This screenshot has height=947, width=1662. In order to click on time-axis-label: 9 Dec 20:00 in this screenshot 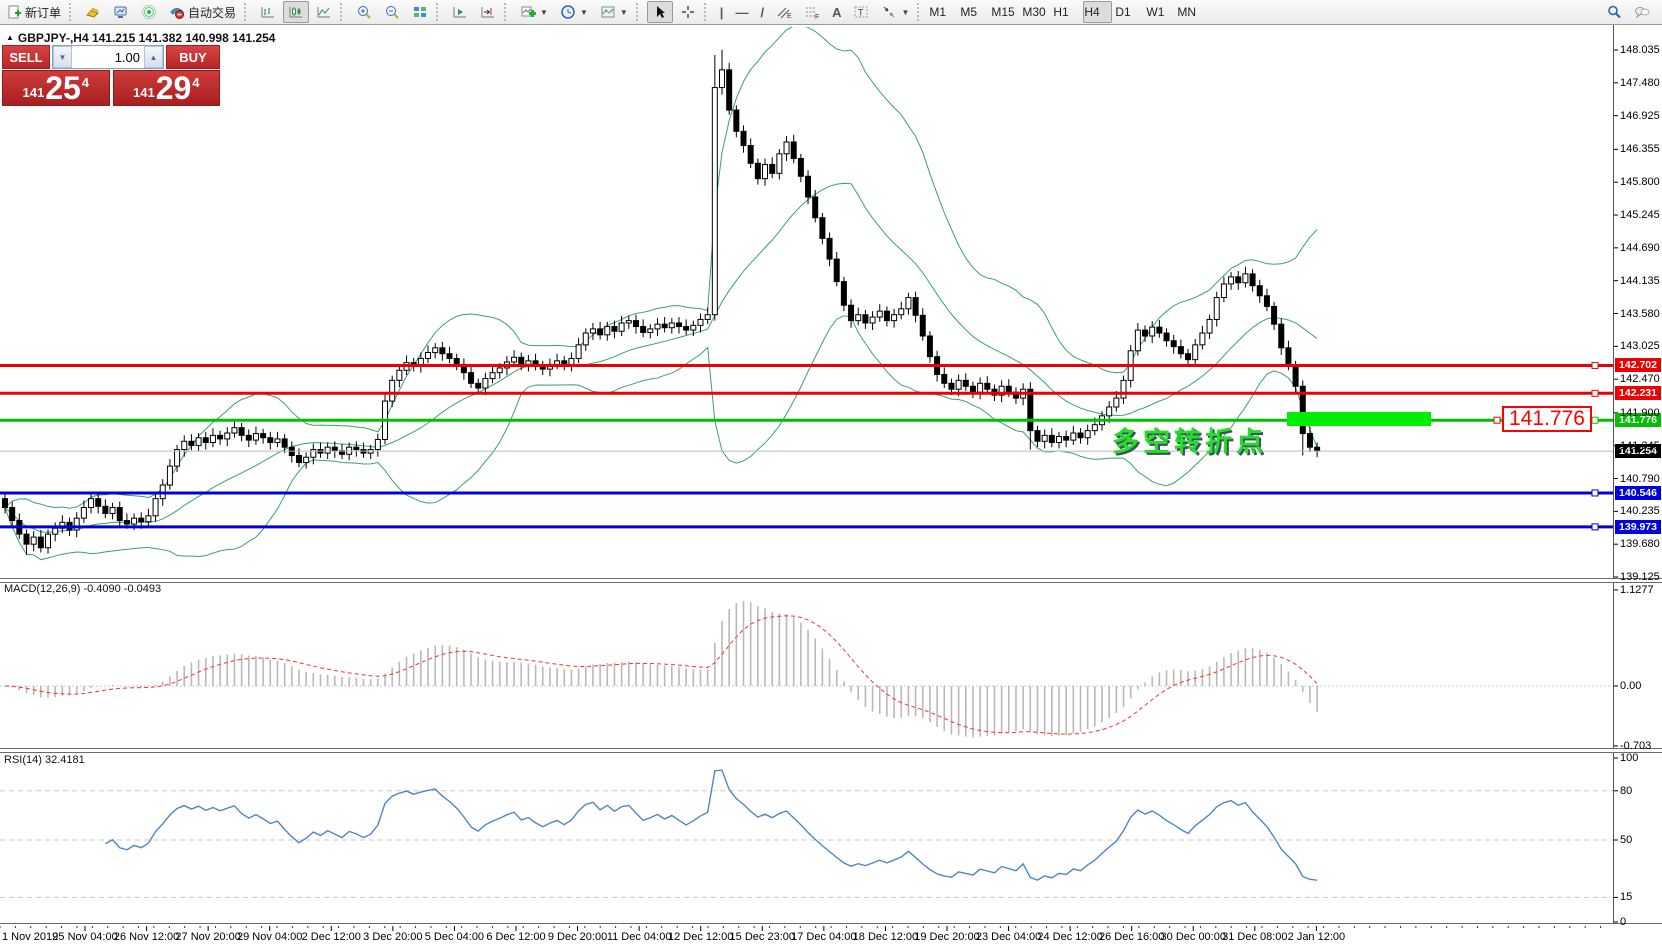, I will do `click(577, 937)`.